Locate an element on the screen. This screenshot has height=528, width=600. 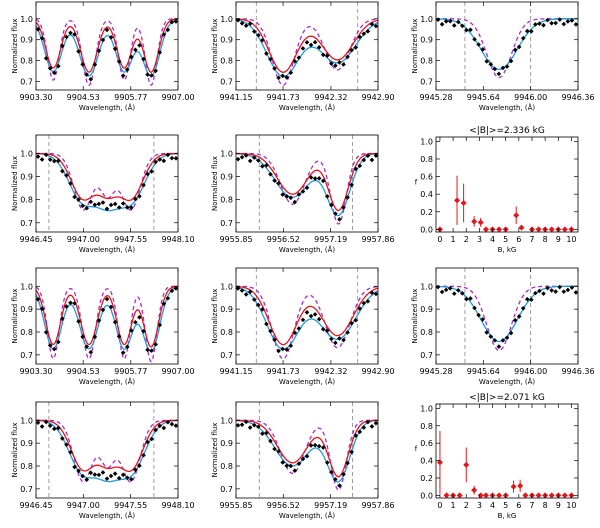
x-tick-label: 9941.73 is located at coordinates (283, 97).